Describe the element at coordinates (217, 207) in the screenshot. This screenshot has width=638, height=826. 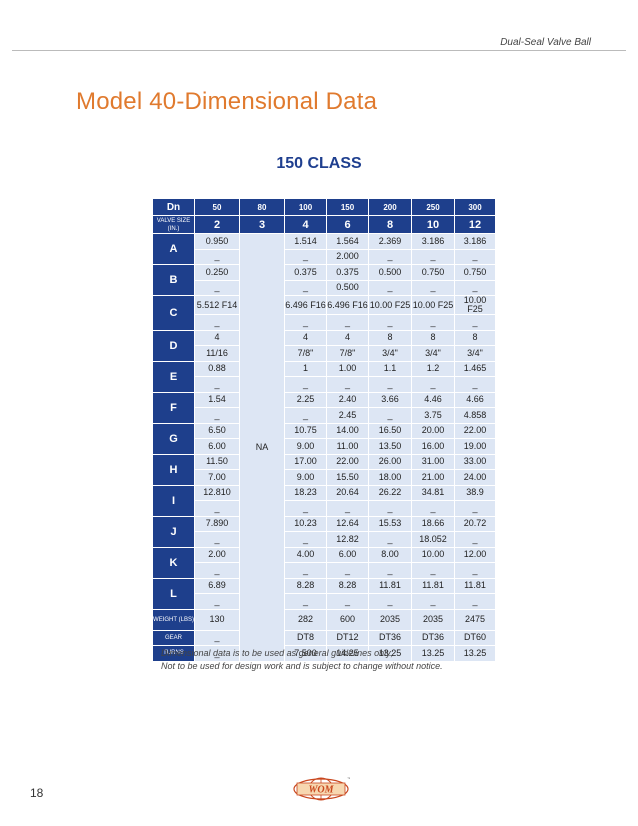
I see `dn-cell: 50` at that location.